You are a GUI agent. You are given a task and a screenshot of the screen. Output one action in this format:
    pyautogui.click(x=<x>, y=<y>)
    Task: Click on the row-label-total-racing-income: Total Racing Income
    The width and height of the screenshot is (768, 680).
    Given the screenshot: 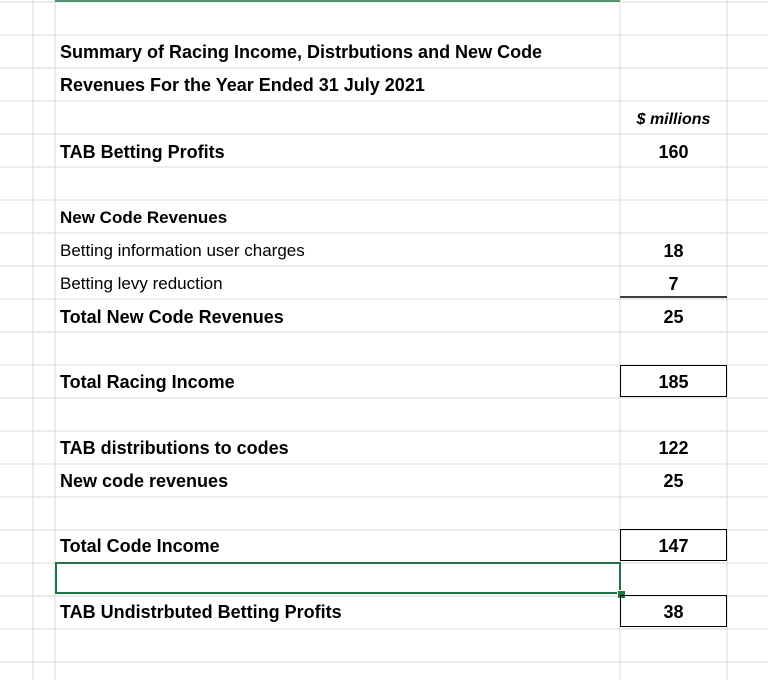 What is the action you would take?
    pyautogui.click(x=147, y=382)
    